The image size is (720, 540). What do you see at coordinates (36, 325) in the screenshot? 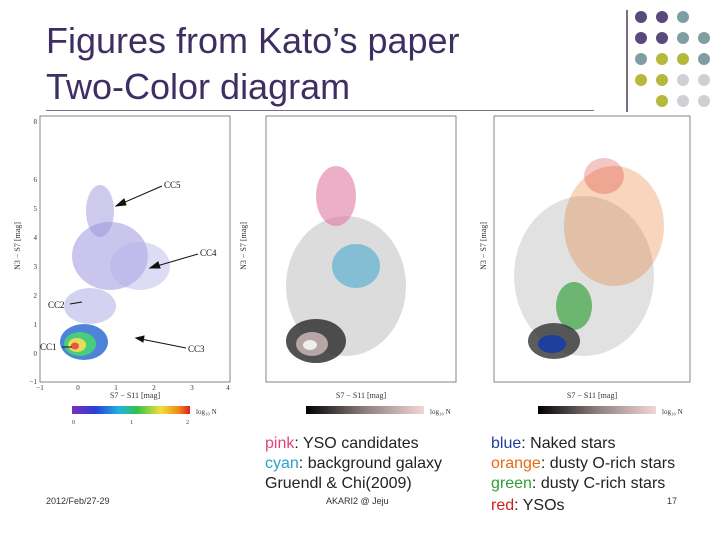
I see `y-tick: 1` at bounding box center [36, 325].